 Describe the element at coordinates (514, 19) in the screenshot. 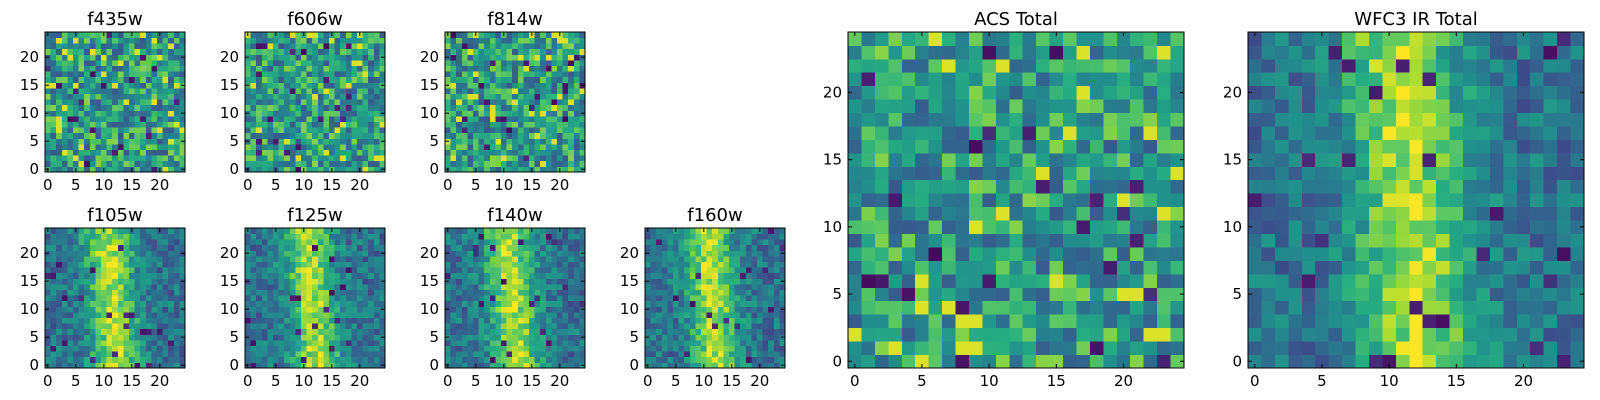

I see `subplot-title: f814w` at that location.